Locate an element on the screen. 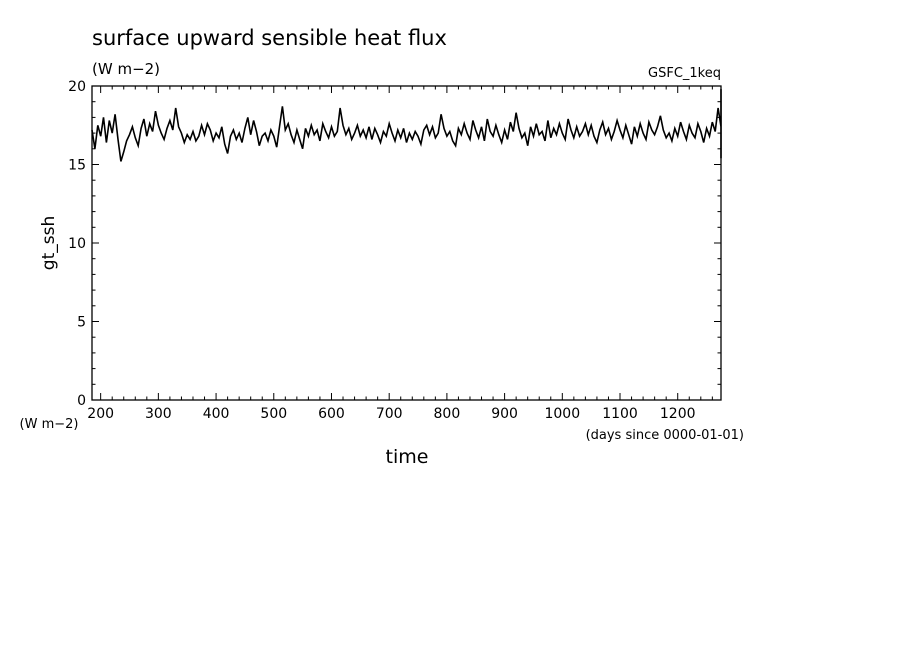 Image resolution: width=904 pixels, height=654 pixels. x-tick-label: 1000 is located at coordinates (562, 414).